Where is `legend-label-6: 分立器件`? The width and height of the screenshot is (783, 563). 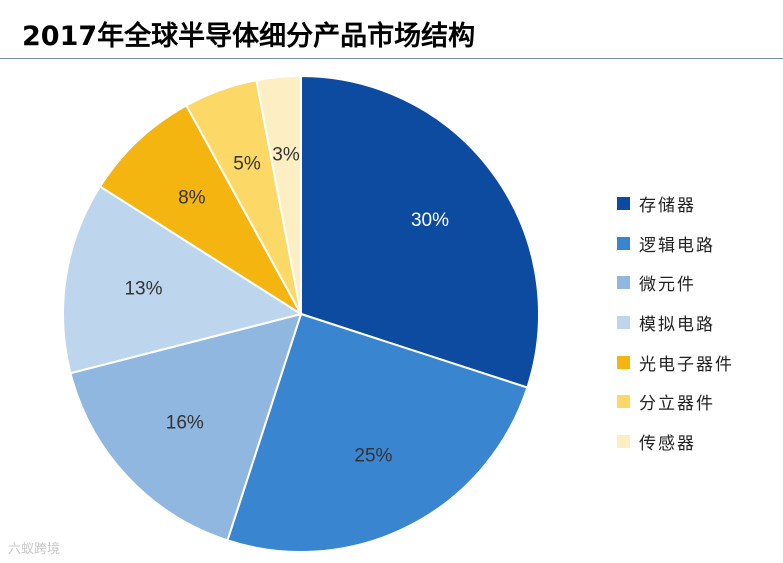 legend-label-6: 分立器件 is located at coordinates (677, 404).